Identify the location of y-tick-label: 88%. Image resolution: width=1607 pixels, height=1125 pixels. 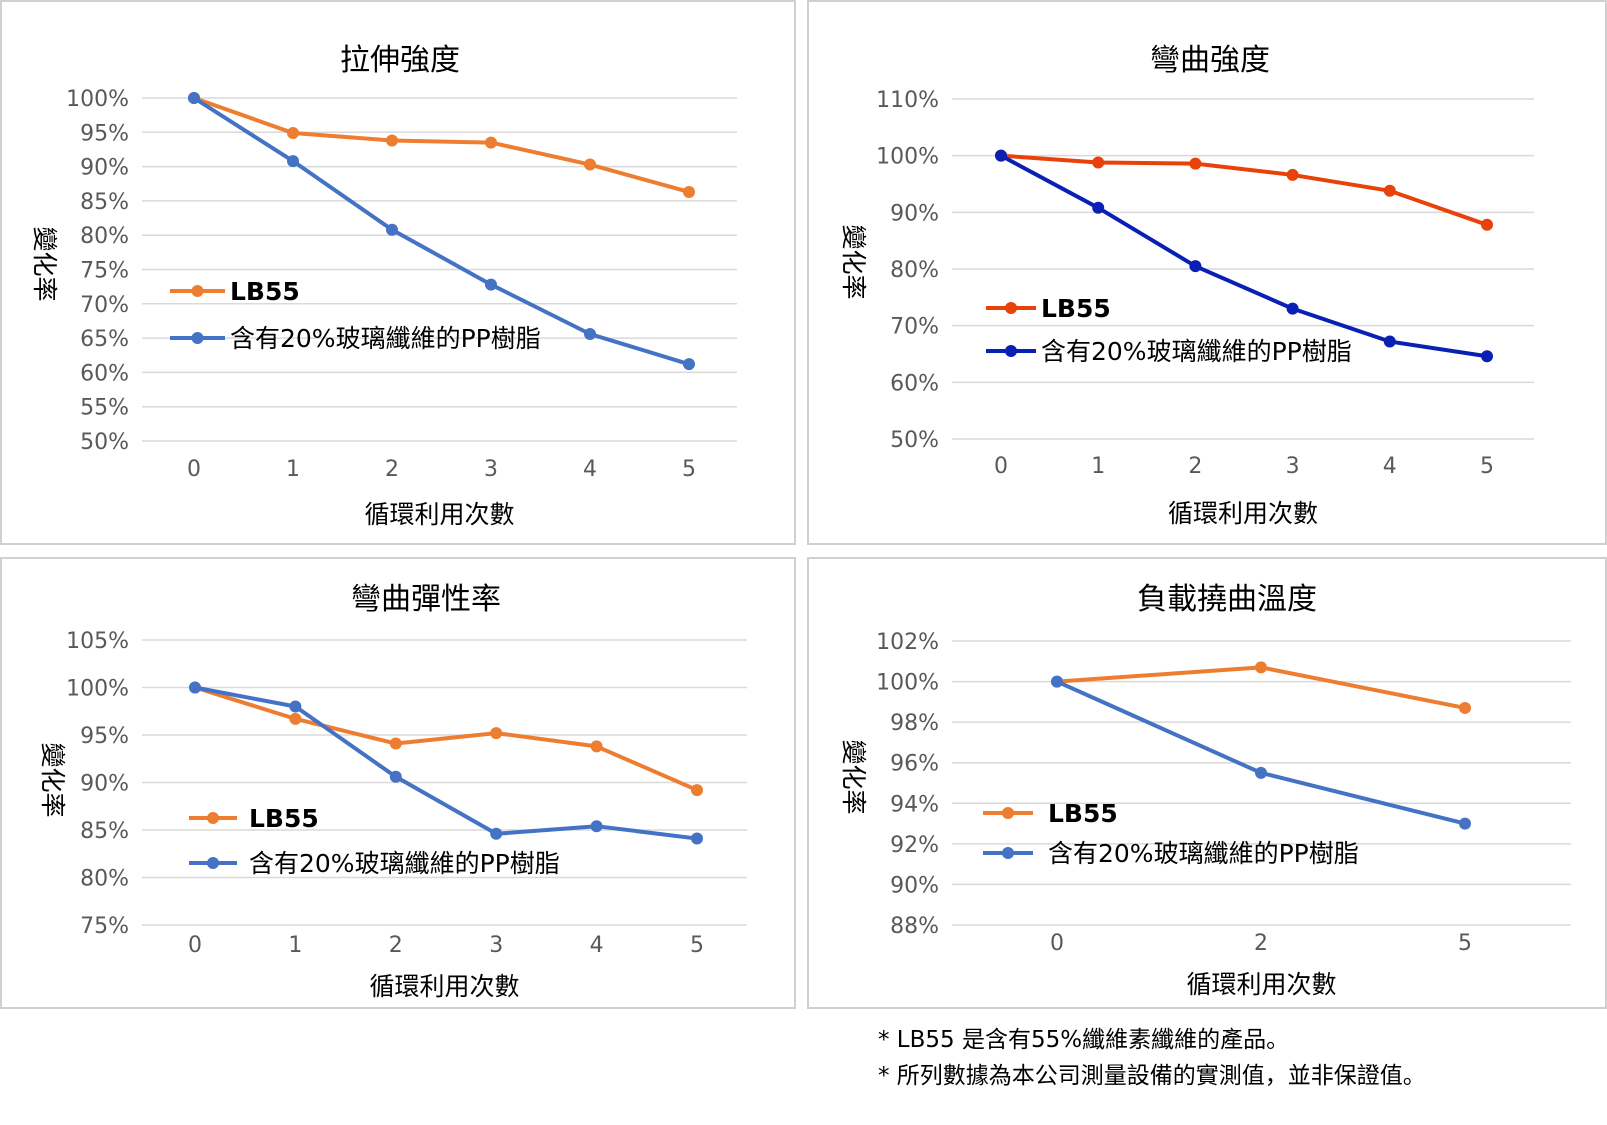
(914, 926).